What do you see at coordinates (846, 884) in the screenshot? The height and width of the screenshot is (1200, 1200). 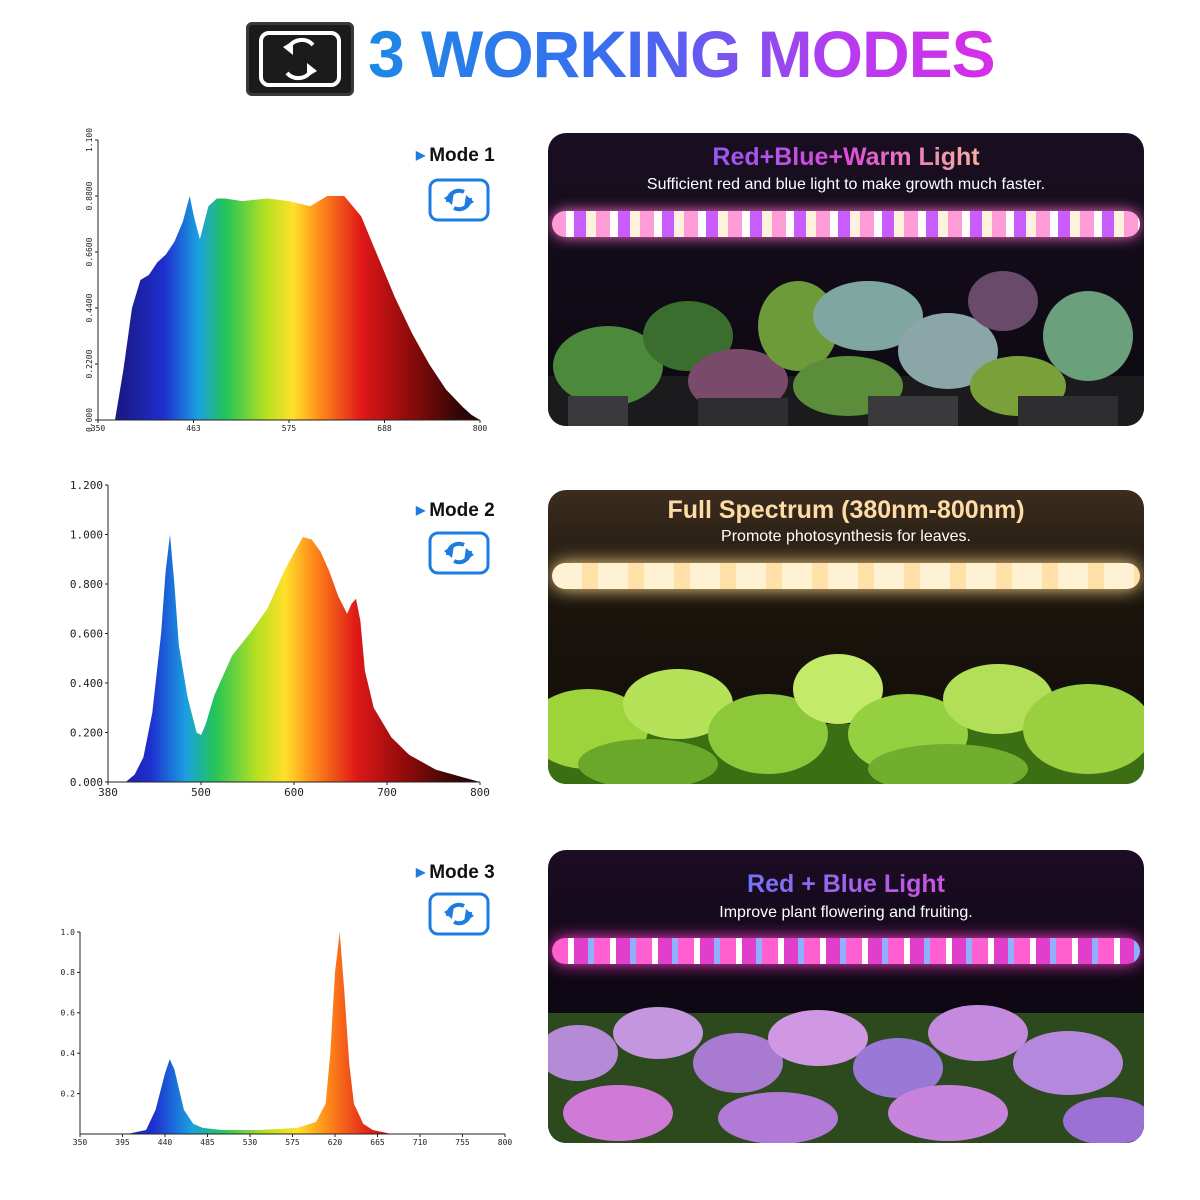 I see `panel-title: Red + Blue Light` at bounding box center [846, 884].